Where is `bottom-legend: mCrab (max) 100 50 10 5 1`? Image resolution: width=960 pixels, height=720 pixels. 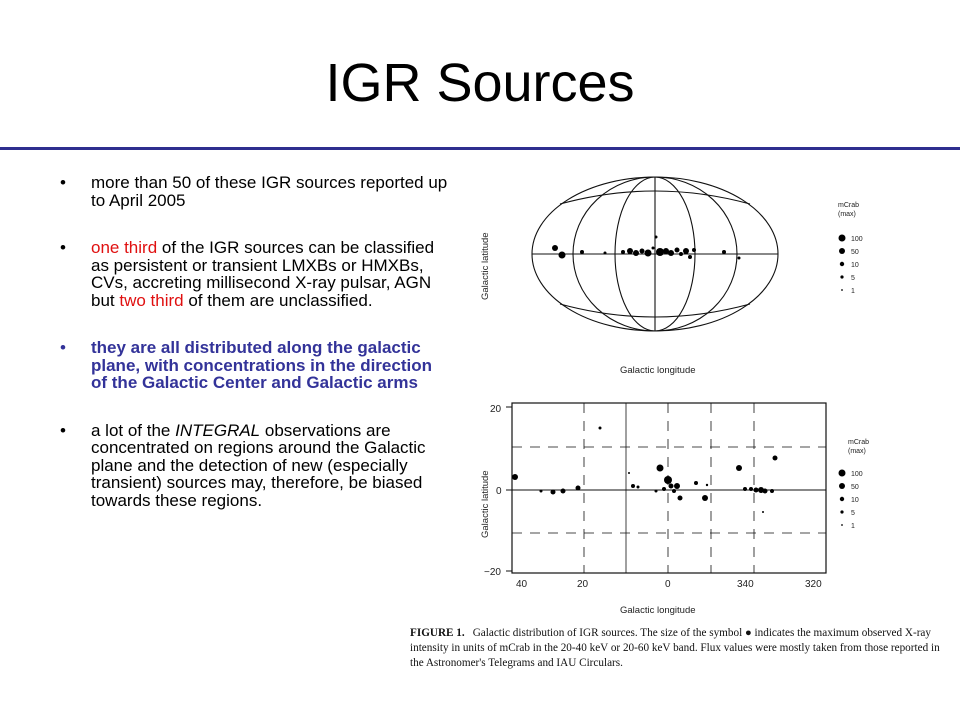
bottom-legend: mCrab (max) 100 50 10 5 1 is located at coordinates (853, 484).